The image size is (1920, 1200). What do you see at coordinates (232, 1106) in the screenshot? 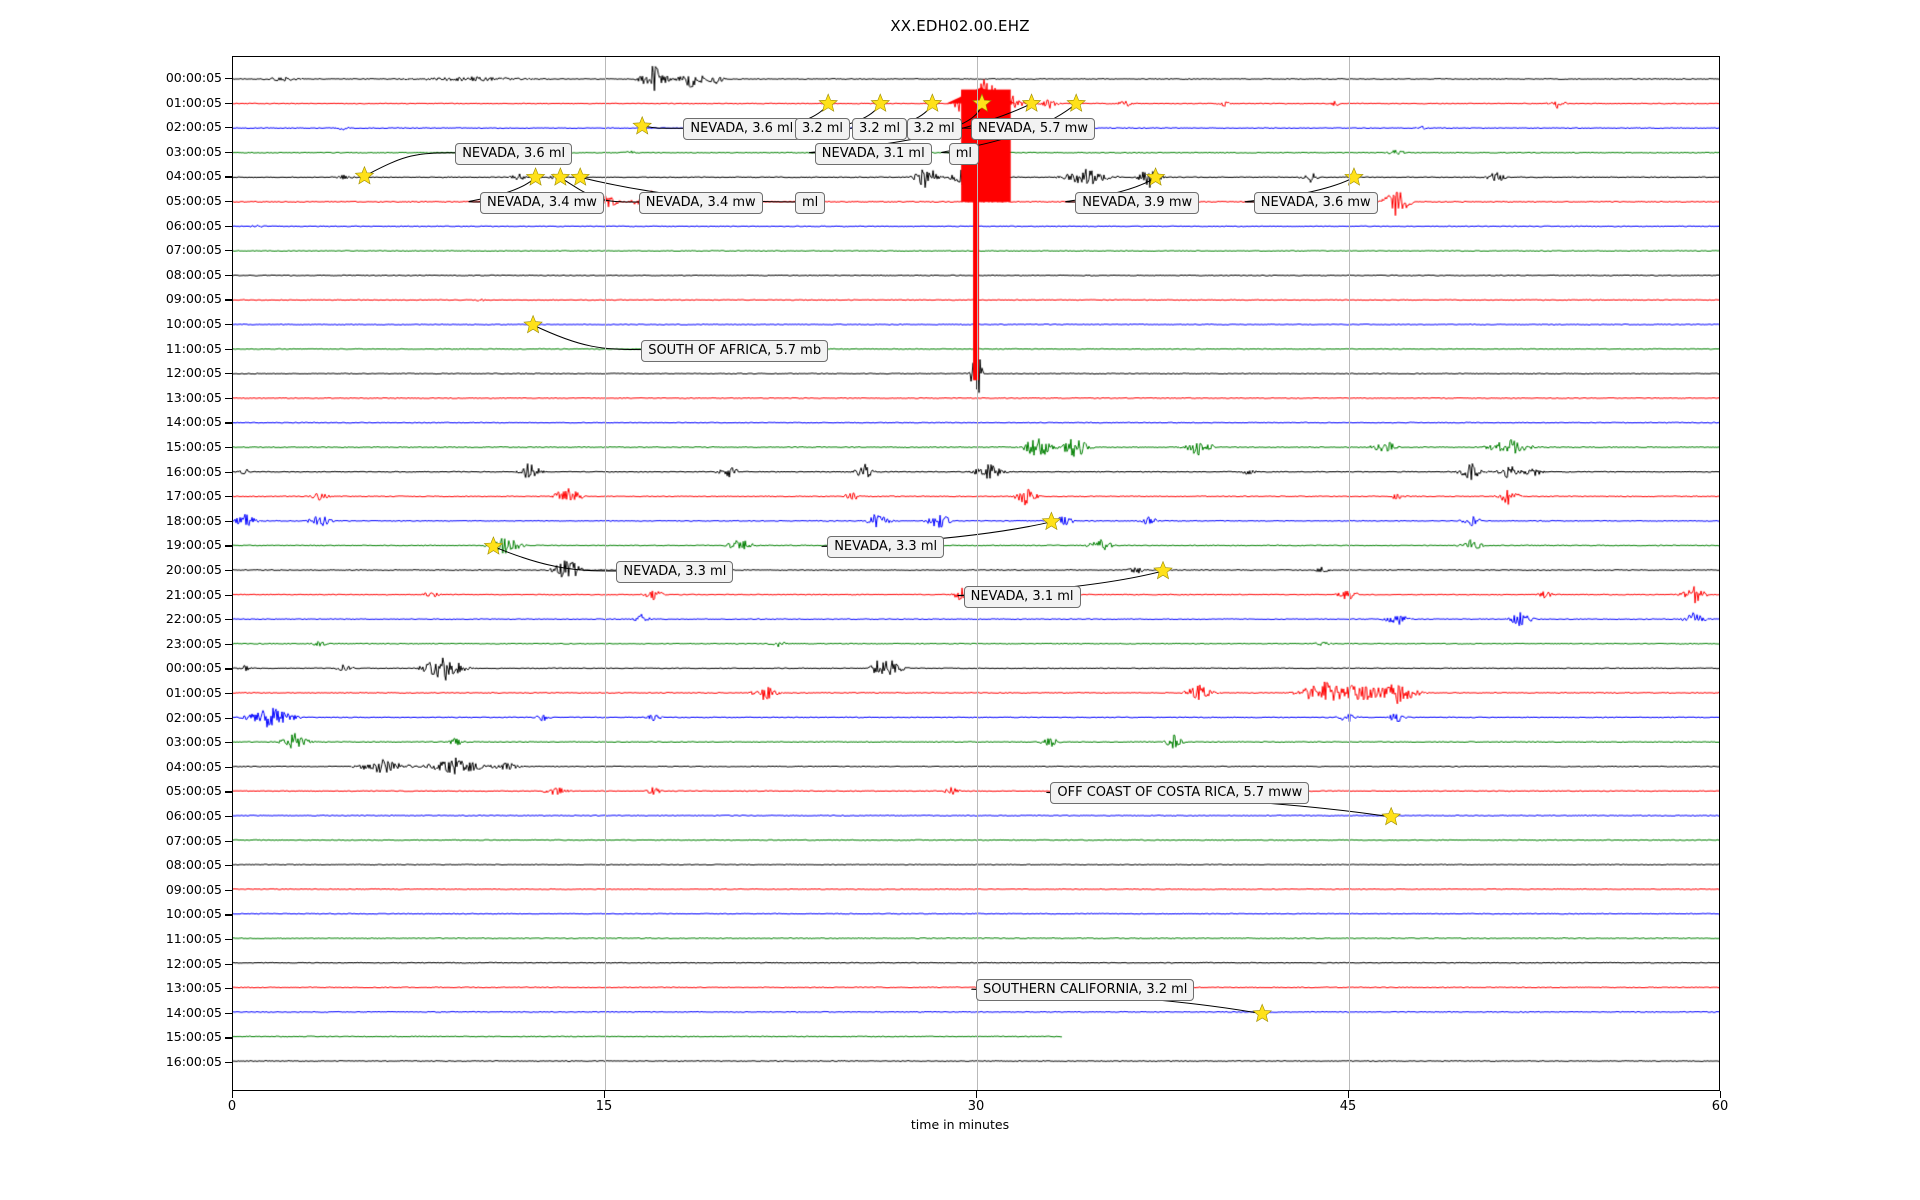
I see `x-axis-tick-label: 0` at bounding box center [232, 1106].